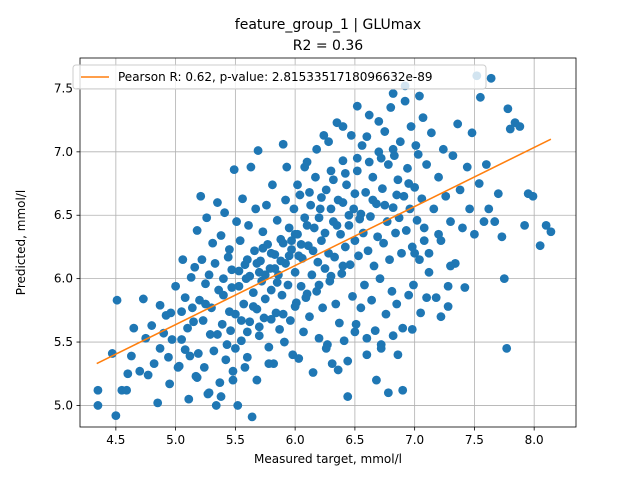 Image resolution: width=640 pixels, height=480 pixels. Describe the element at coordinates (63, 215) in the screenshot. I see `y-tick-label: 6.5` at that location.